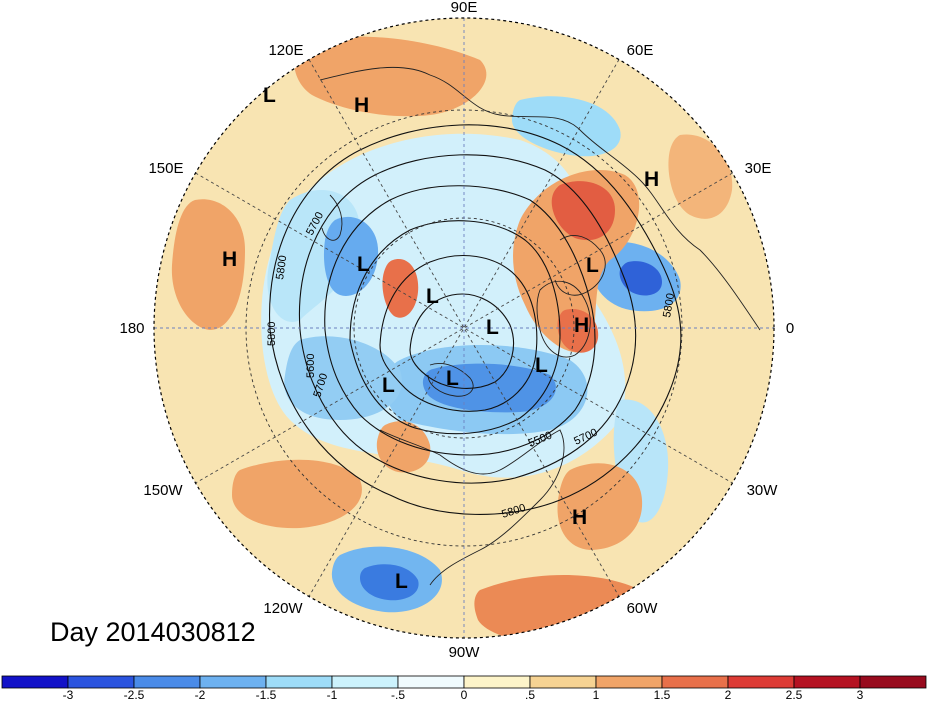 This screenshot has height=707, width=928. What do you see at coordinates (311, 366) in the screenshot?
I see `contour-label: 5600` at bounding box center [311, 366].